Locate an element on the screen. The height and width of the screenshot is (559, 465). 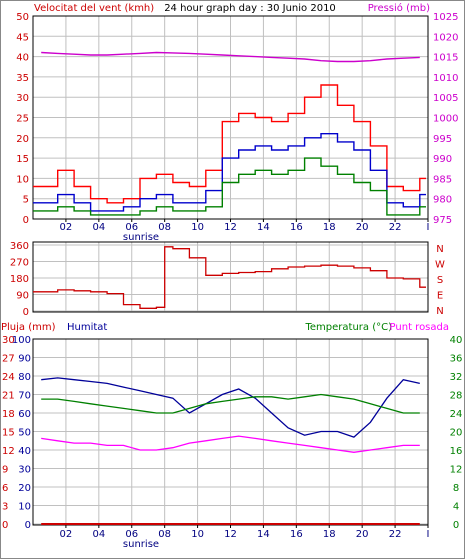
wind-x-tick-label: 12 is located at coordinates (230, 227).